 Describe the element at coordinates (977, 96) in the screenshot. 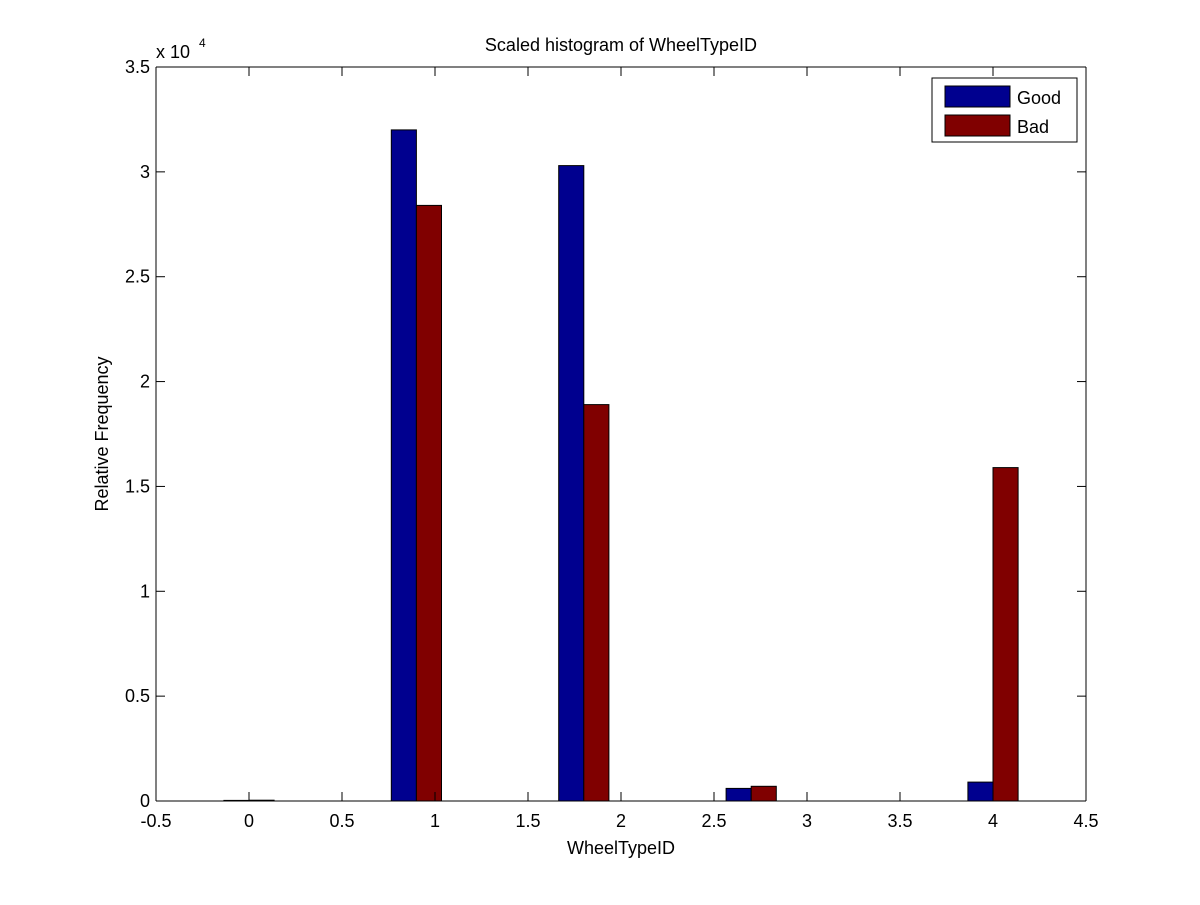

I see `legend-swatch-good` at that location.